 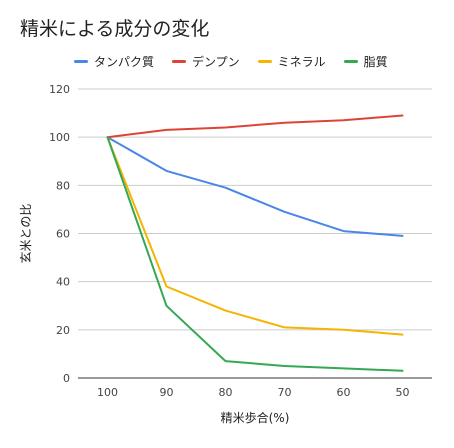 I want to click on x-tick-label: 50, so click(x=403, y=392).